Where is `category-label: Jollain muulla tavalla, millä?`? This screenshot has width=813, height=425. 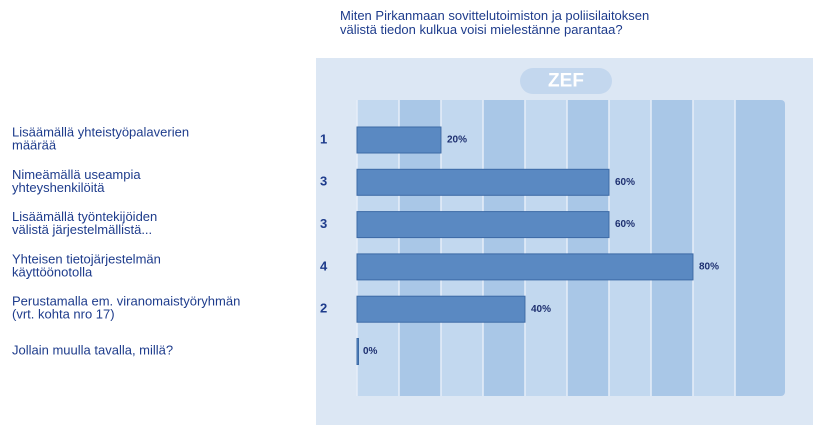 category-label: Jollain muulla tavalla, millä? is located at coordinates (92, 350).